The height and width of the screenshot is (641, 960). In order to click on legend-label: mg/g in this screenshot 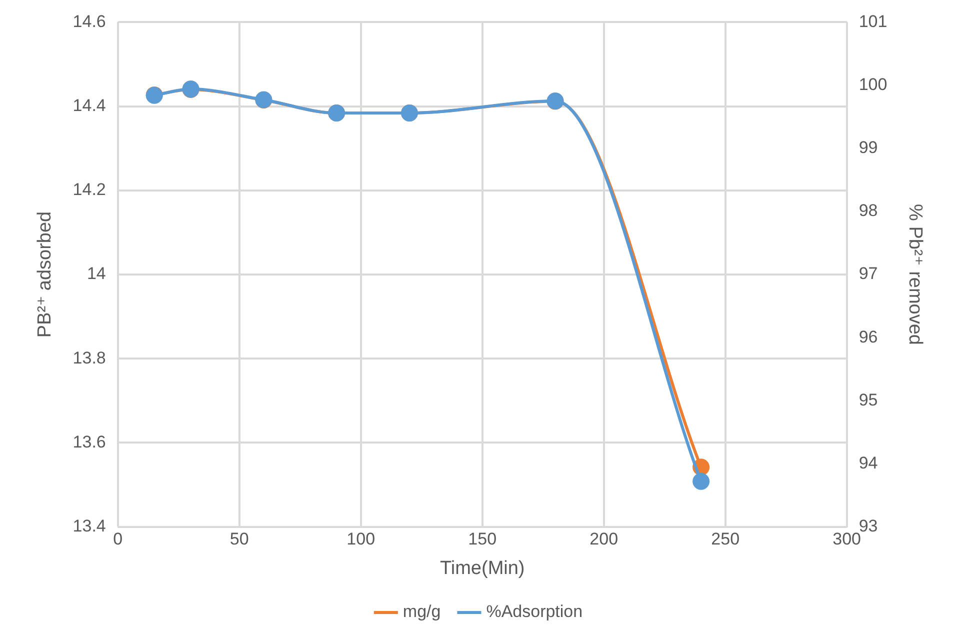, I will do `click(421, 612)`.